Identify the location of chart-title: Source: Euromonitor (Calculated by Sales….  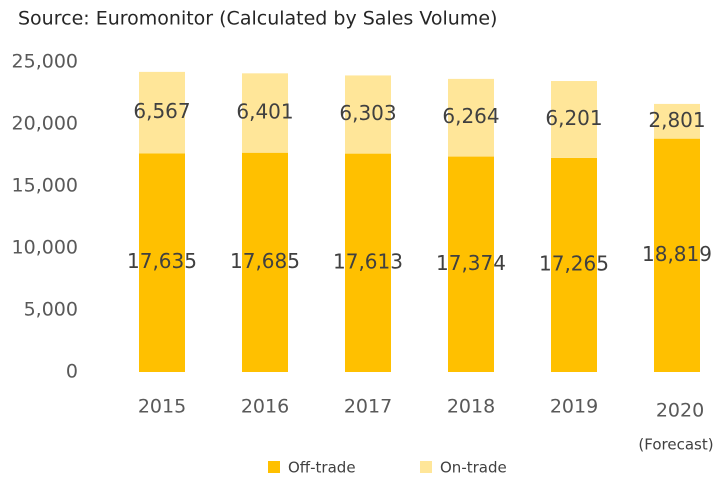
(257, 19).